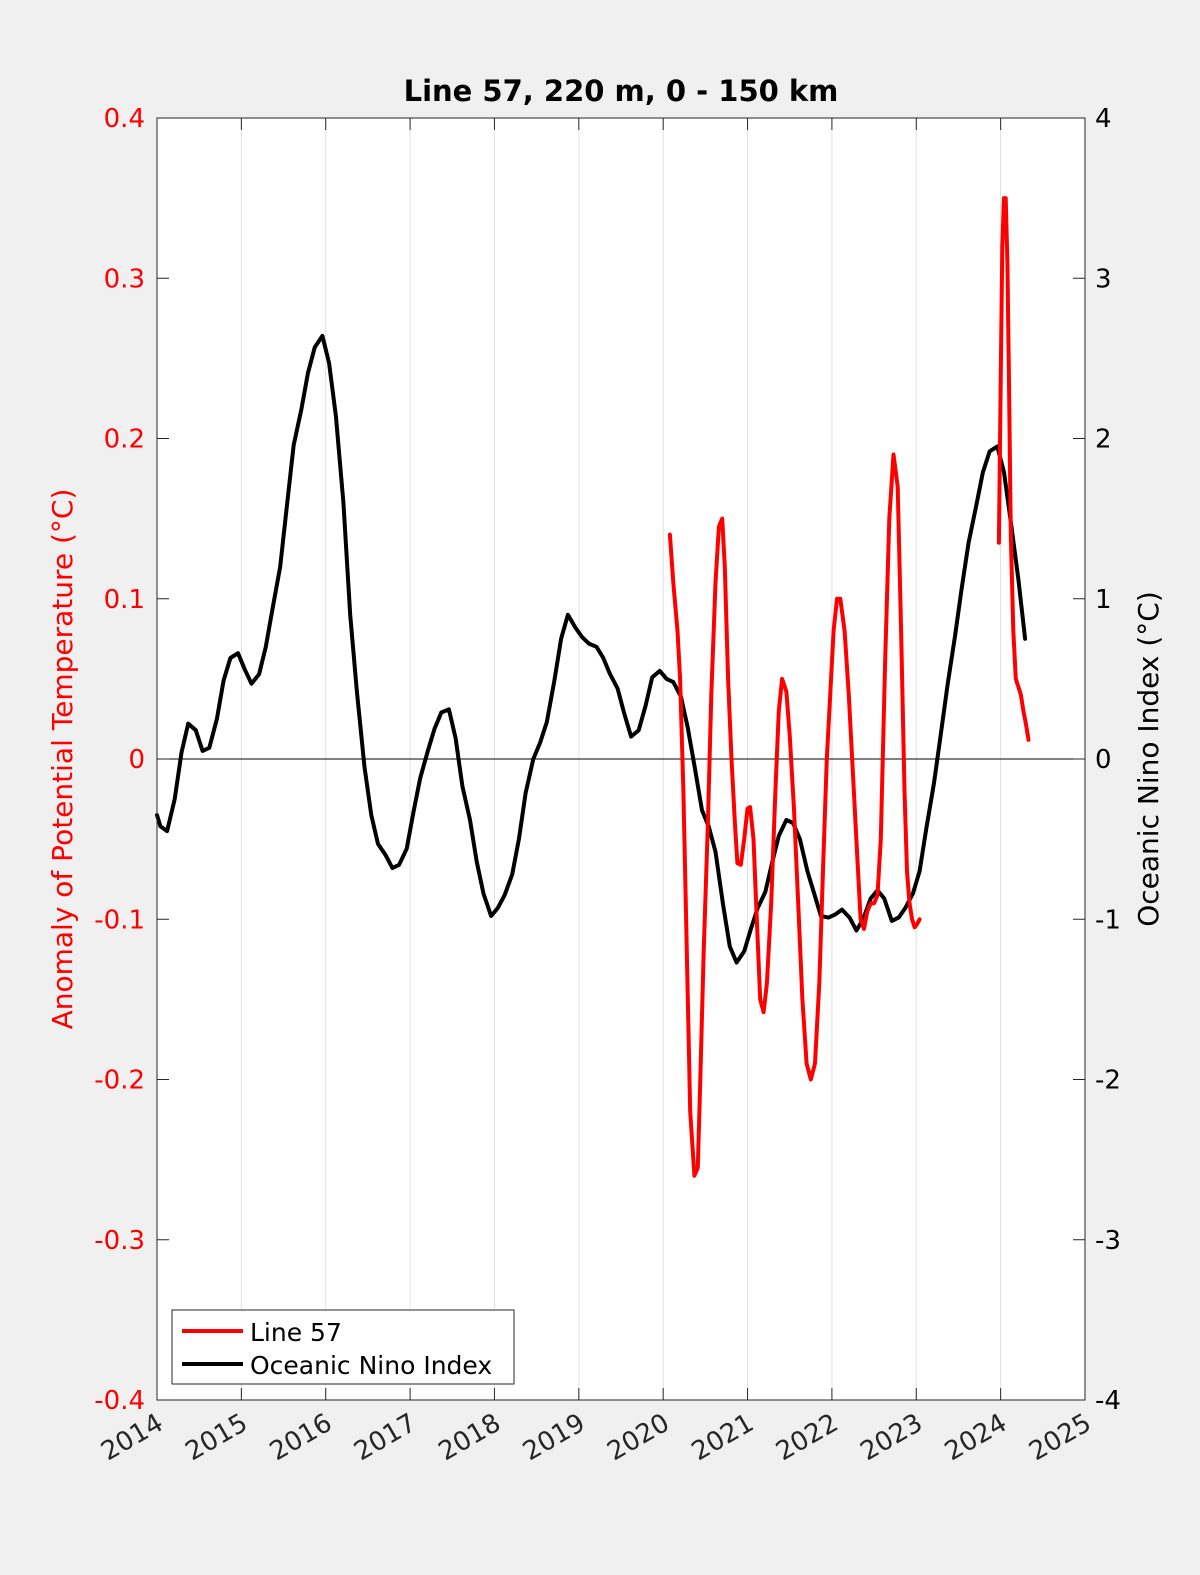  What do you see at coordinates (371, 1365) in the screenshot?
I see `legend-label-oni: Oceanic Nino Index` at bounding box center [371, 1365].